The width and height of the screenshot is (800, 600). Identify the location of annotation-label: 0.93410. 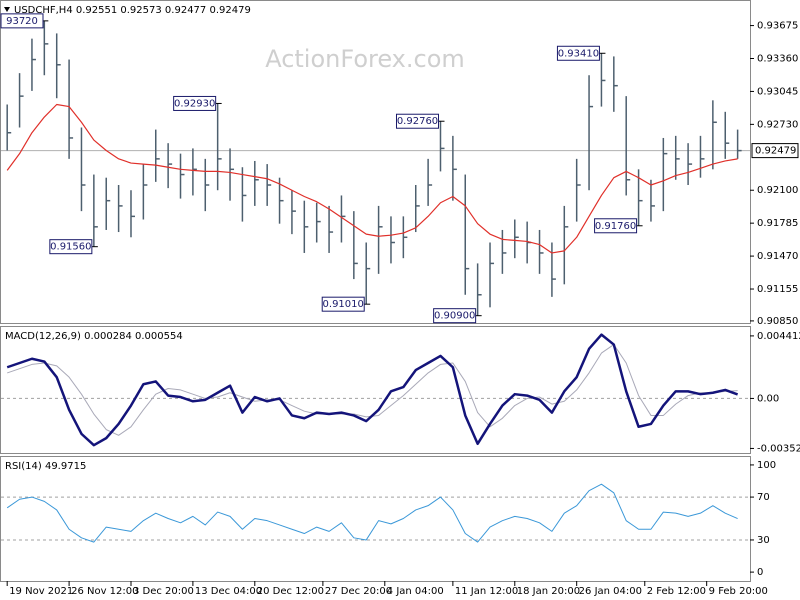
(578, 53).